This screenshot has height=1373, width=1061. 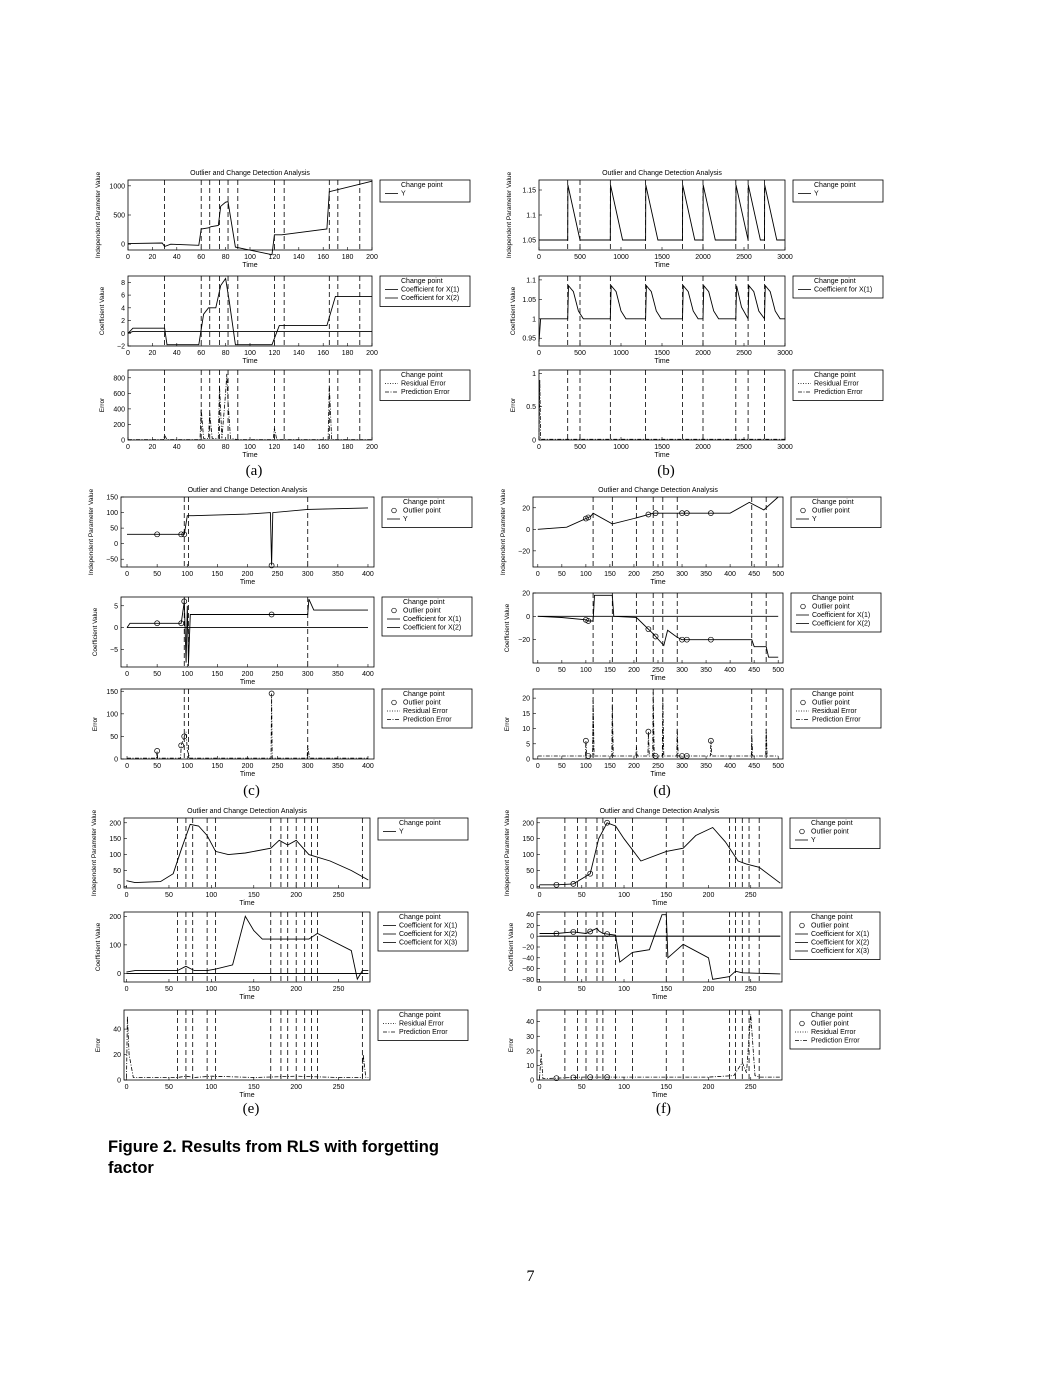 What do you see at coordinates (123, 321) in the screenshot?
I see `y-tick-label: 2` at bounding box center [123, 321].